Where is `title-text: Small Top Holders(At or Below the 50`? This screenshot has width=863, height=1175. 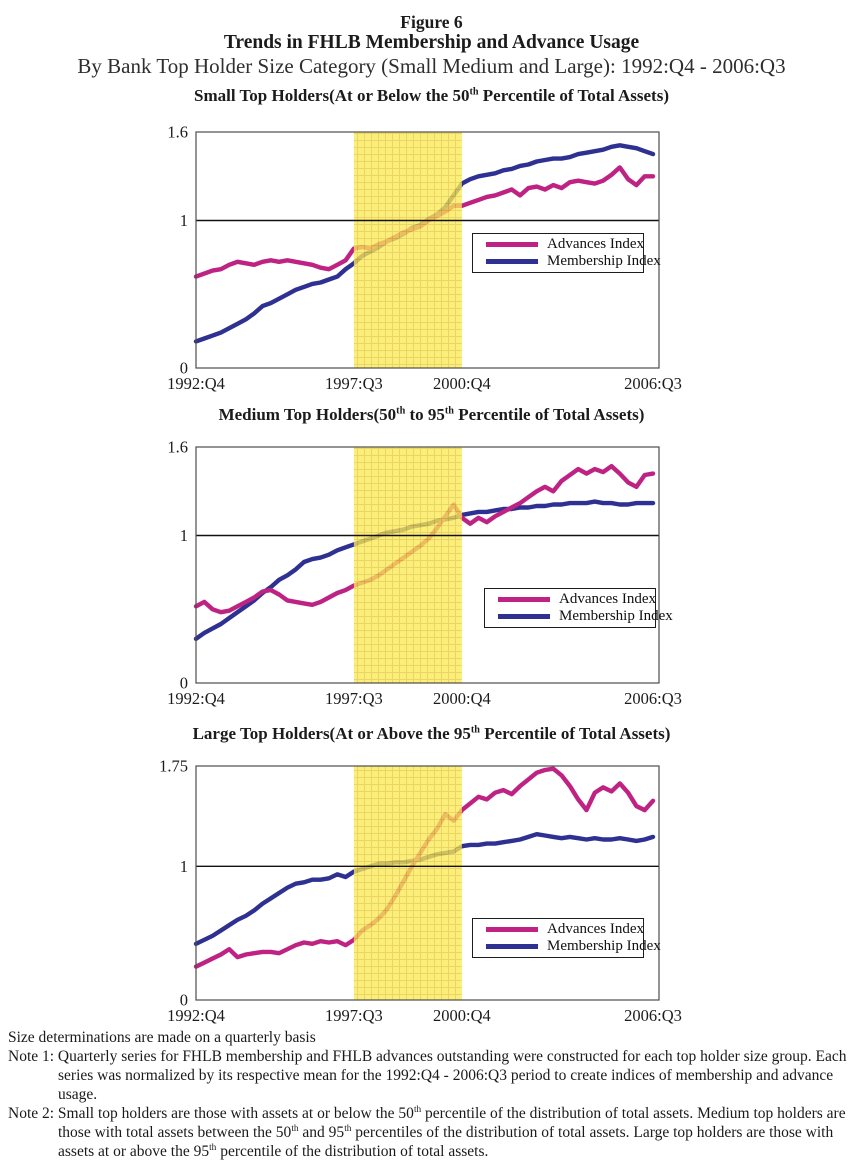 title-text: Small Top Holders(At or Below the 50 is located at coordinates (332, 95).